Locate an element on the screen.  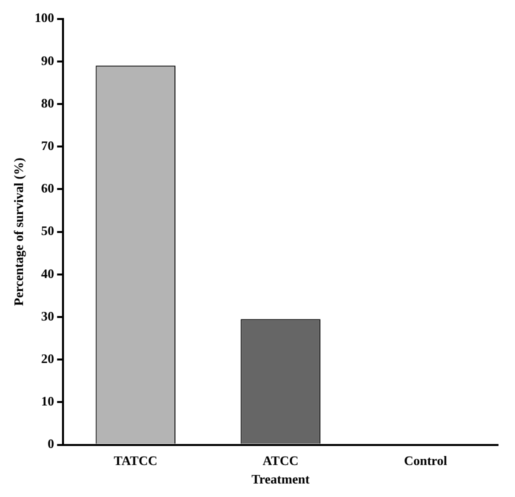
y-tick-label: 70 is located at coordinates (47, 145).